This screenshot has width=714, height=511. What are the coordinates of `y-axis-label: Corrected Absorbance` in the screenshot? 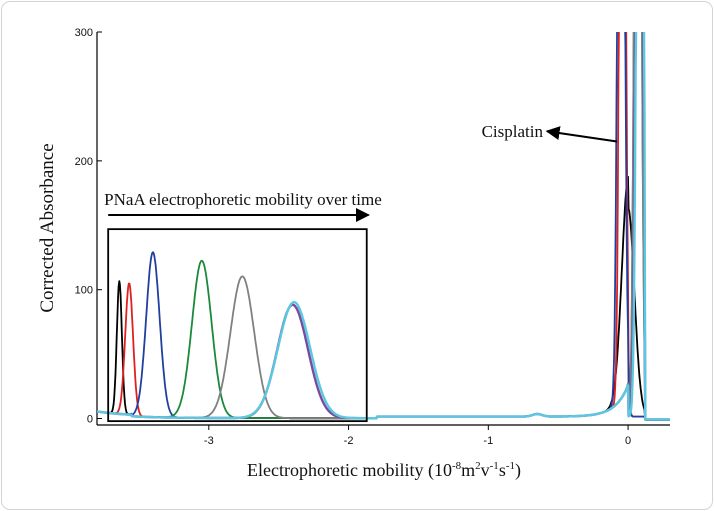 It's located at (47, 227).